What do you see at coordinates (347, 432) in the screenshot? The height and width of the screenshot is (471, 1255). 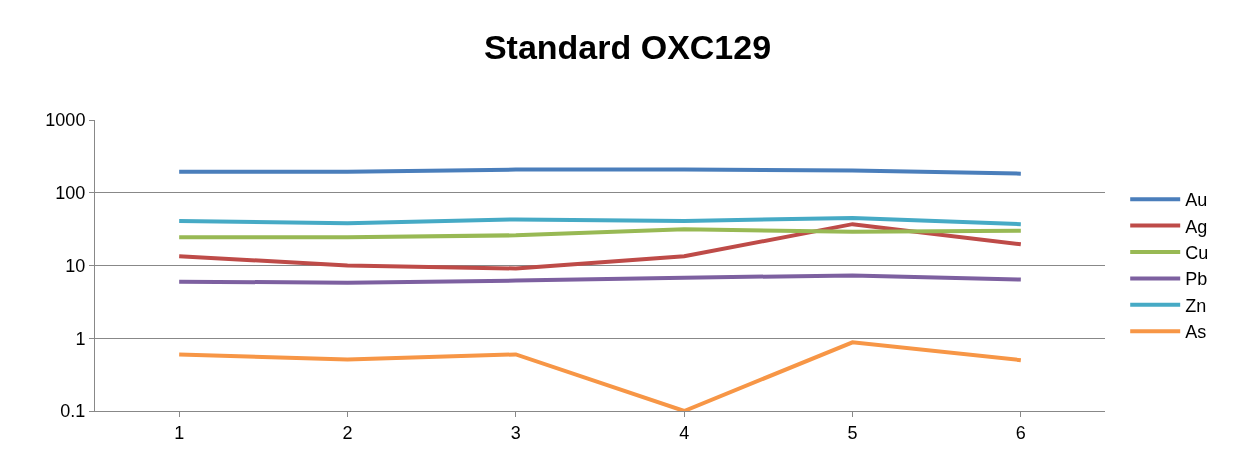 I see `x-tick-label: 2` at bounding box center [347, 432].